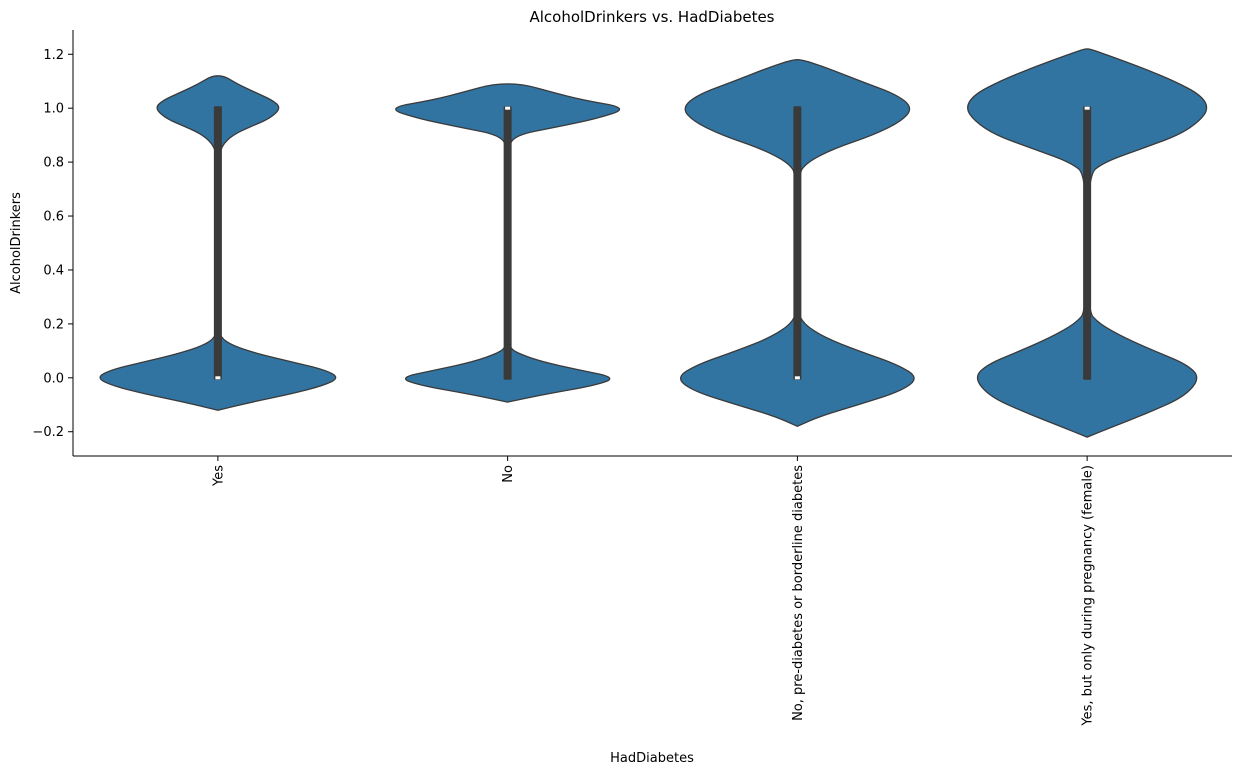  I want to click on y-tick-label: 1.2, so click(53, 55).